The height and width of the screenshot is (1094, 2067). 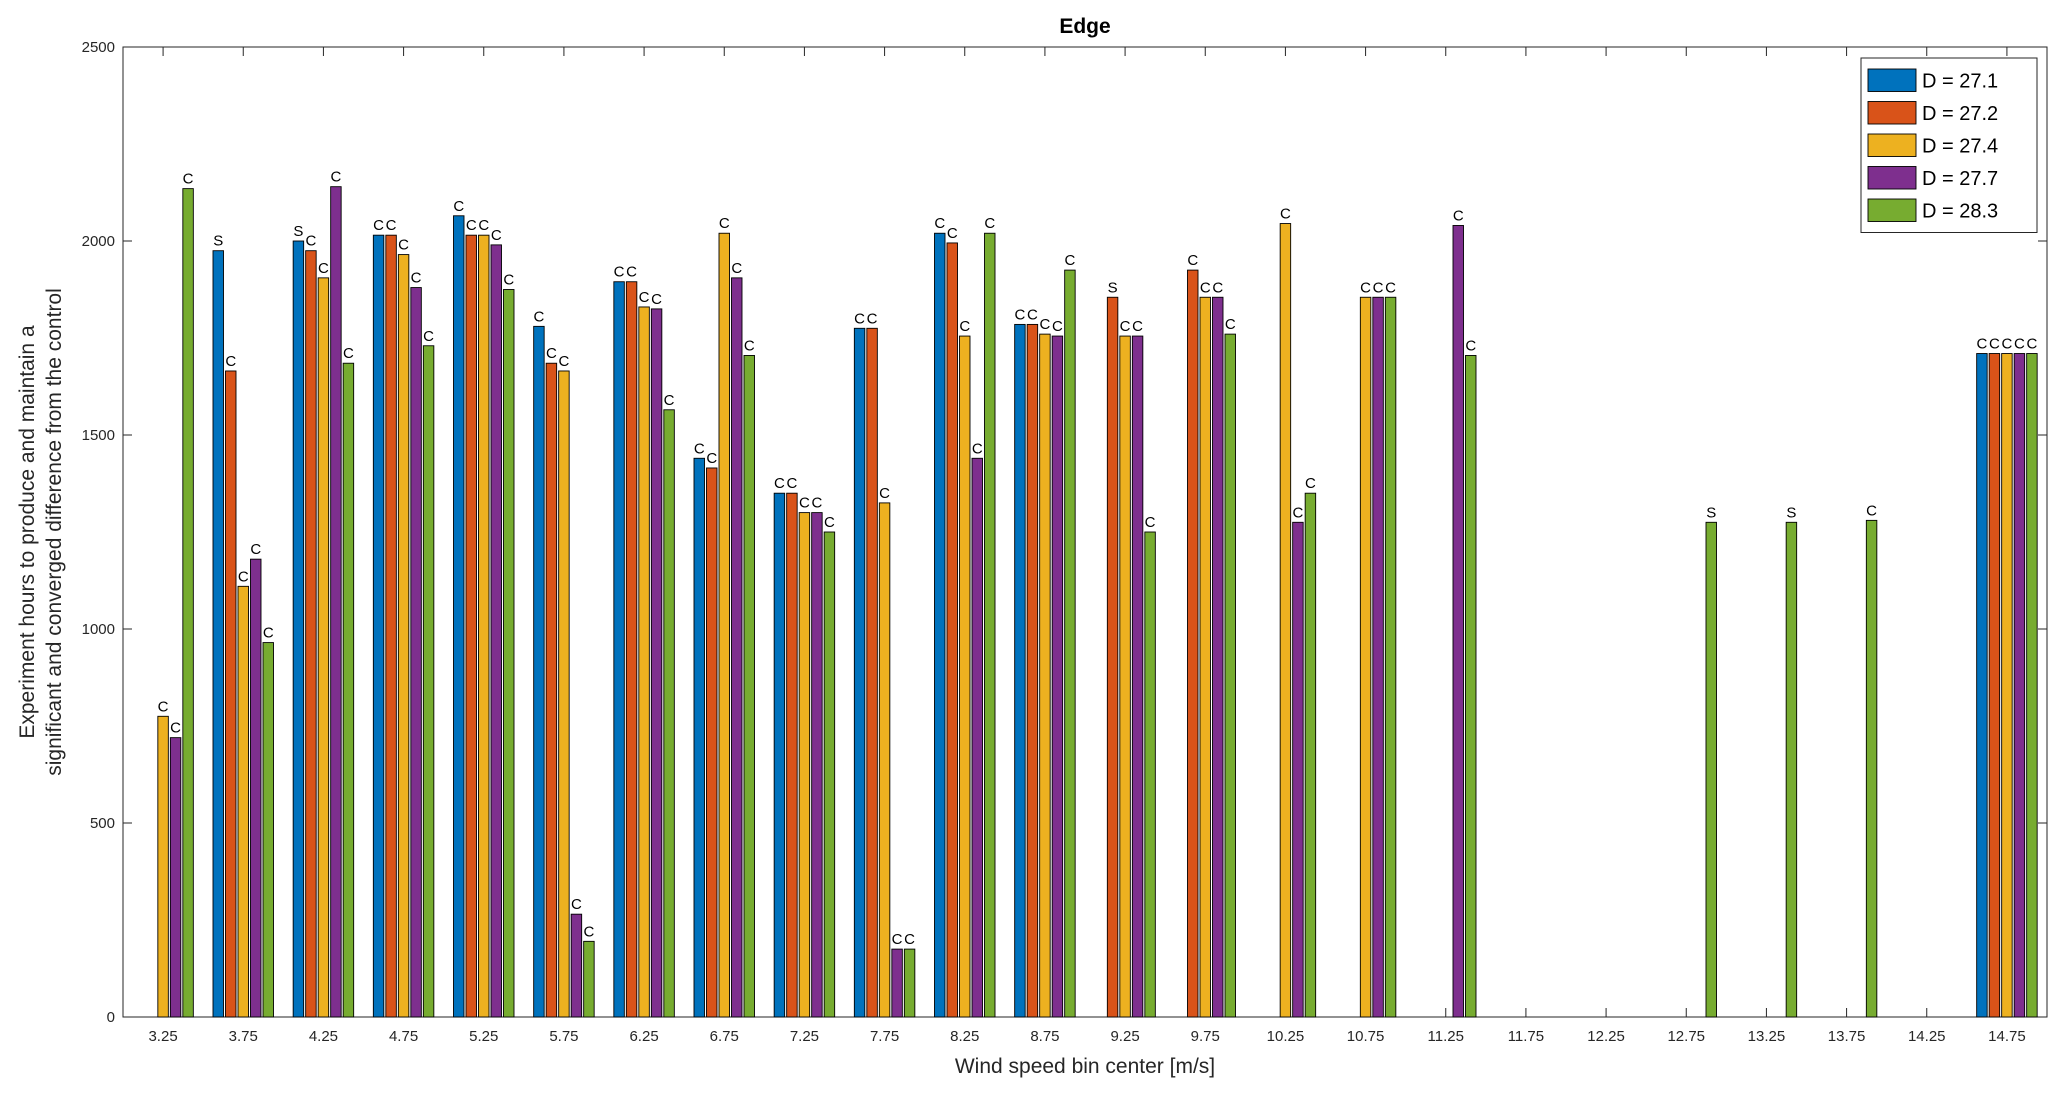 I want to click on legend-entry: D = 27.7, so click(x=1960, y=179).